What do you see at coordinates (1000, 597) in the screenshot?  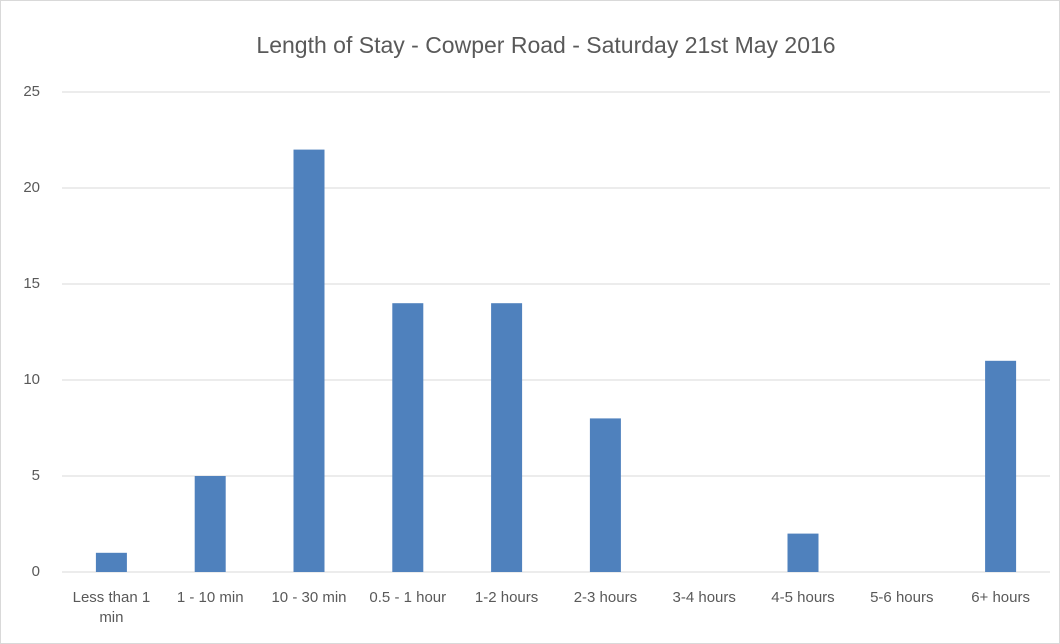 I see `x-tick-label: 6+ hours` at bounding box center [1000, 597].